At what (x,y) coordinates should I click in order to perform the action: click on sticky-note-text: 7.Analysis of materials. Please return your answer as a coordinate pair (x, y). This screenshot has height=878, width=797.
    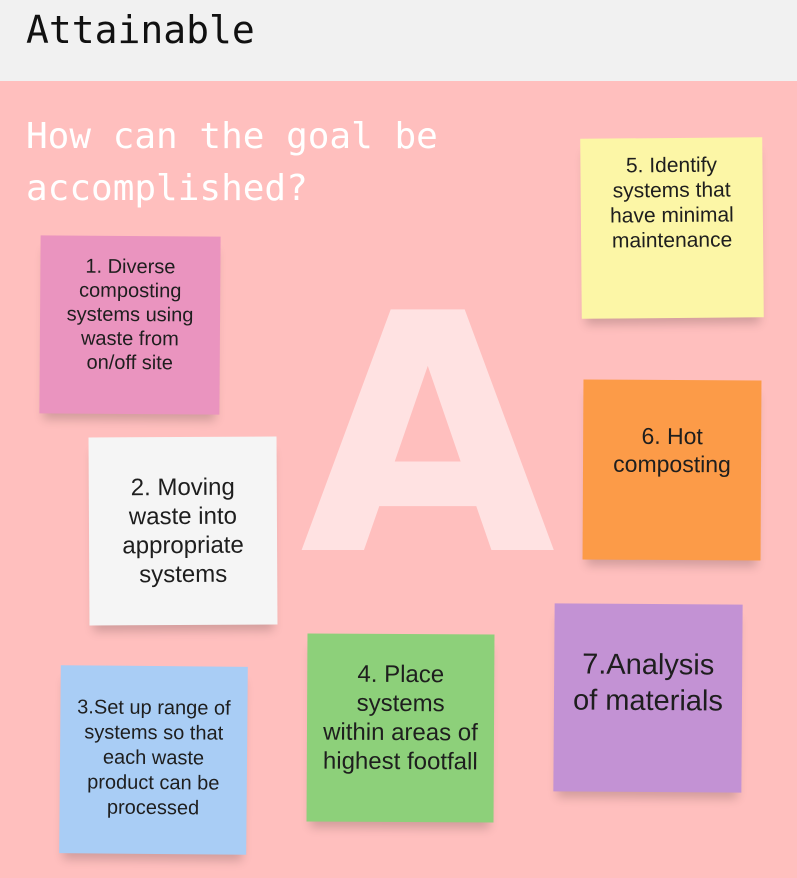
    Looking at the image, I should click on (648, 683).